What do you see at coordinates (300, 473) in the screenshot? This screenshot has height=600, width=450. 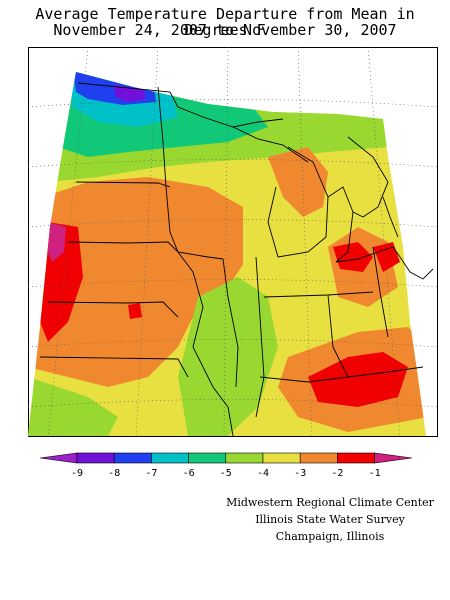 I see `legend-tick: -3` at bounding box center [300, 473].